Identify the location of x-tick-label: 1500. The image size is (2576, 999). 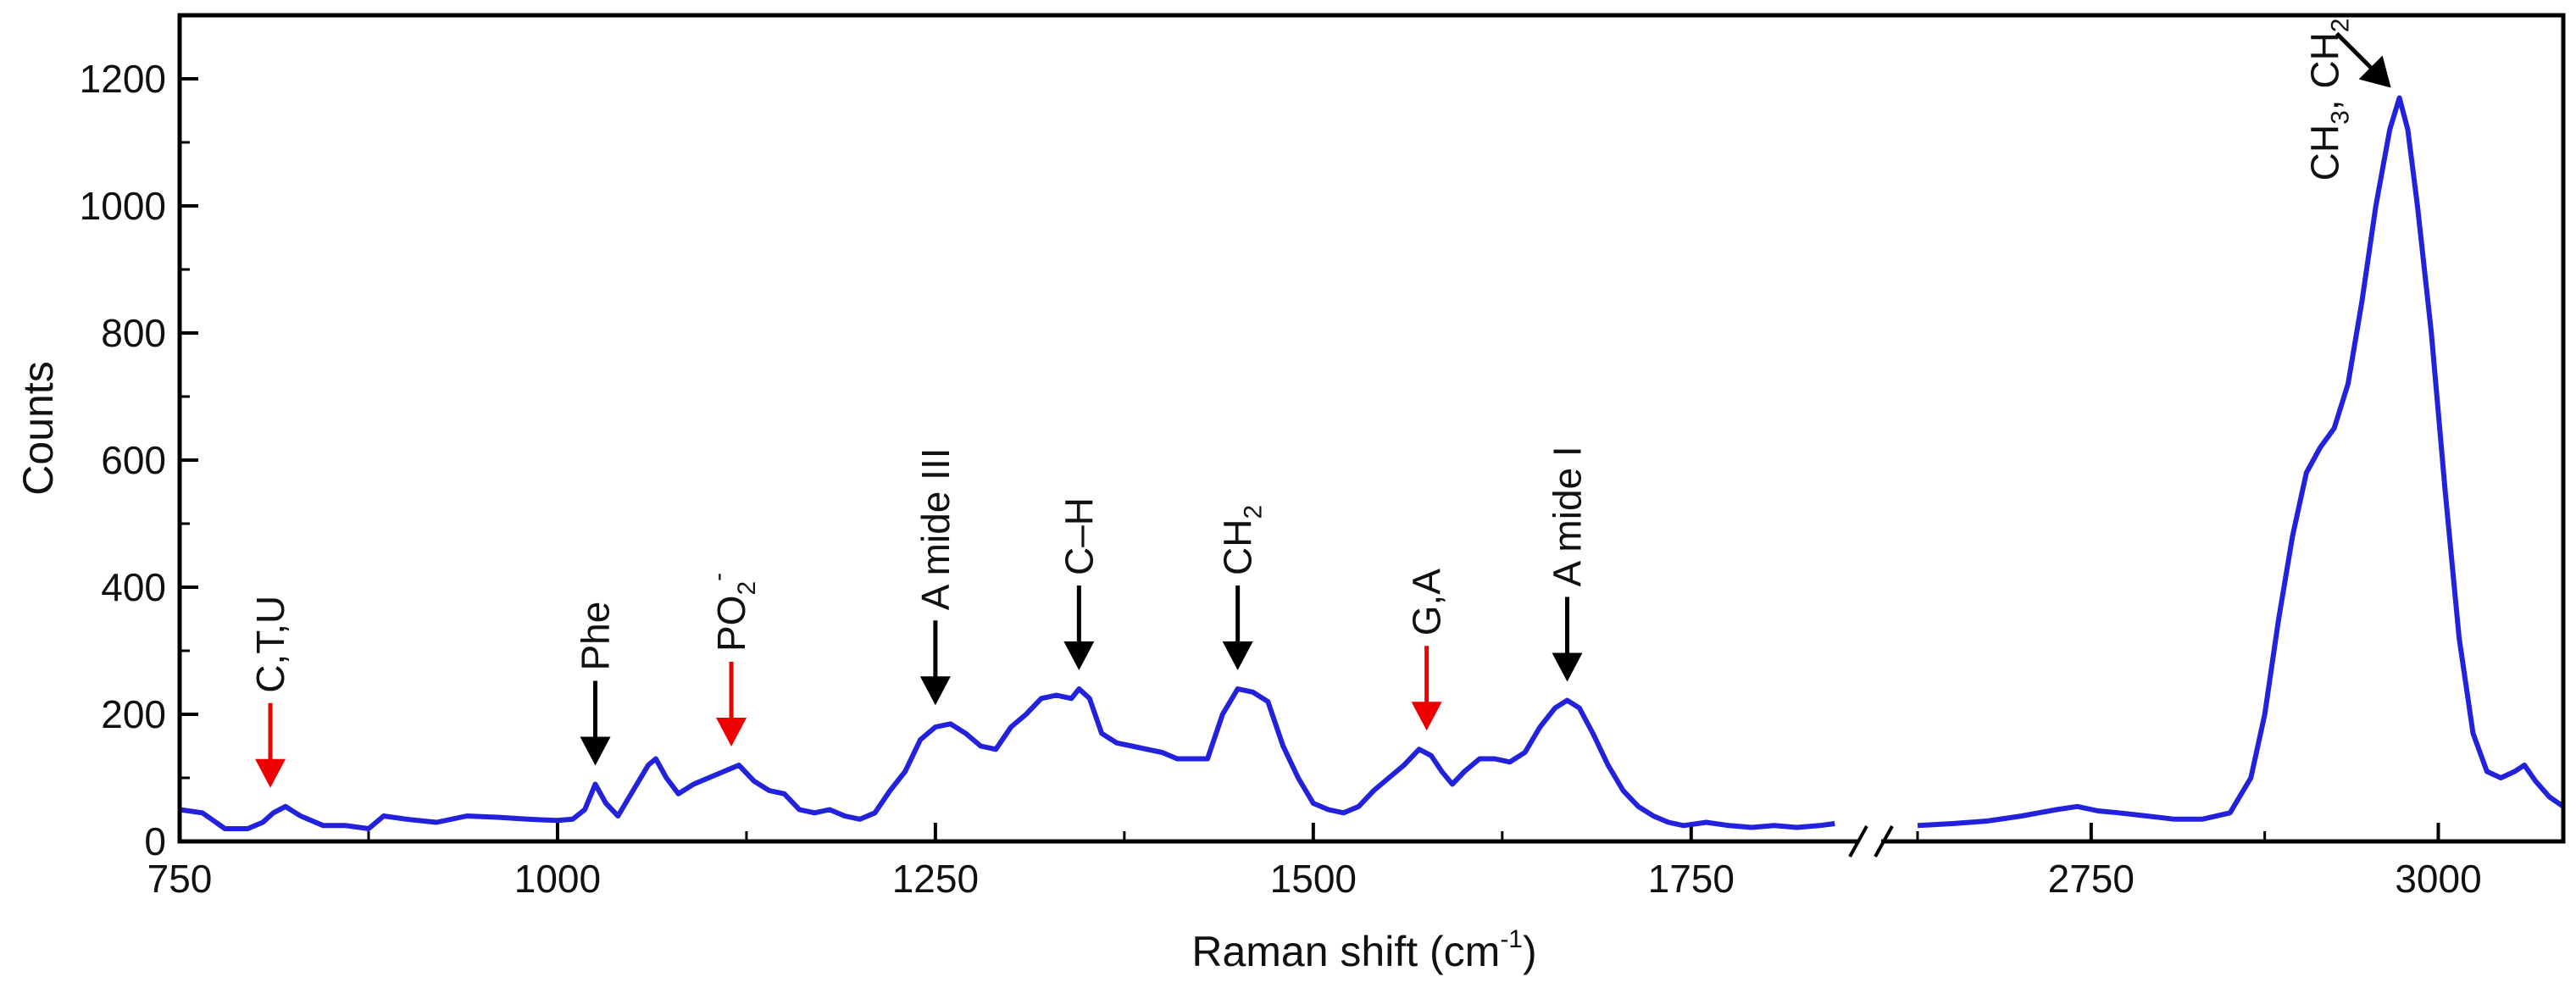
(1313, 879).